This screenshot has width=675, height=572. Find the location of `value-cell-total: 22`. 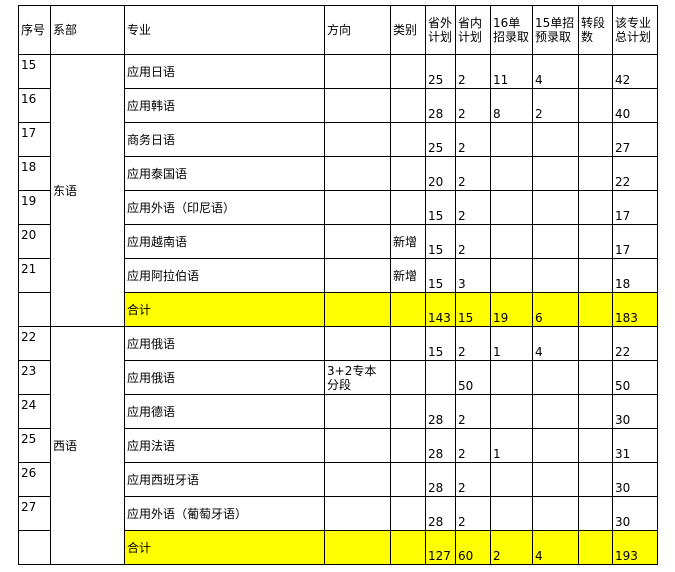

value-cell-total: 22 is located at coordinates (635, 343).